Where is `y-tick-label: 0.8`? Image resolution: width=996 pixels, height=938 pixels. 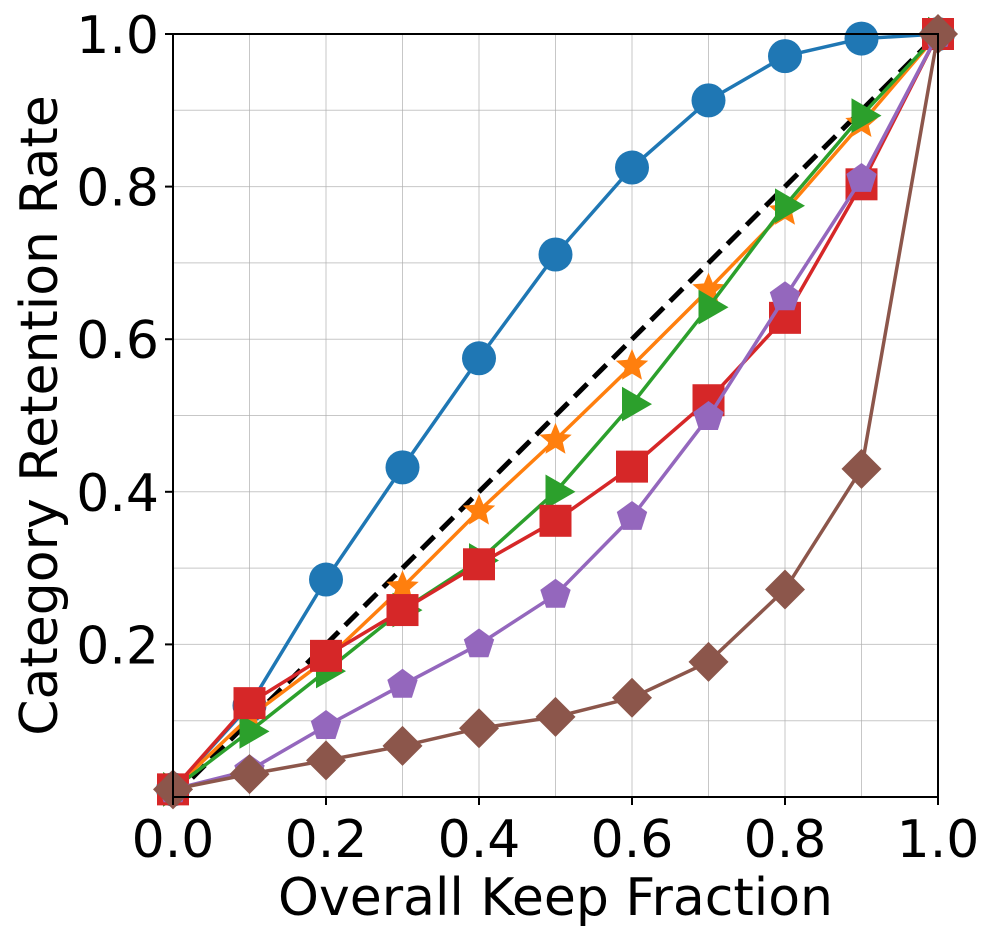 y-tick-label: 0.8 is located at coordinates (117, 189).